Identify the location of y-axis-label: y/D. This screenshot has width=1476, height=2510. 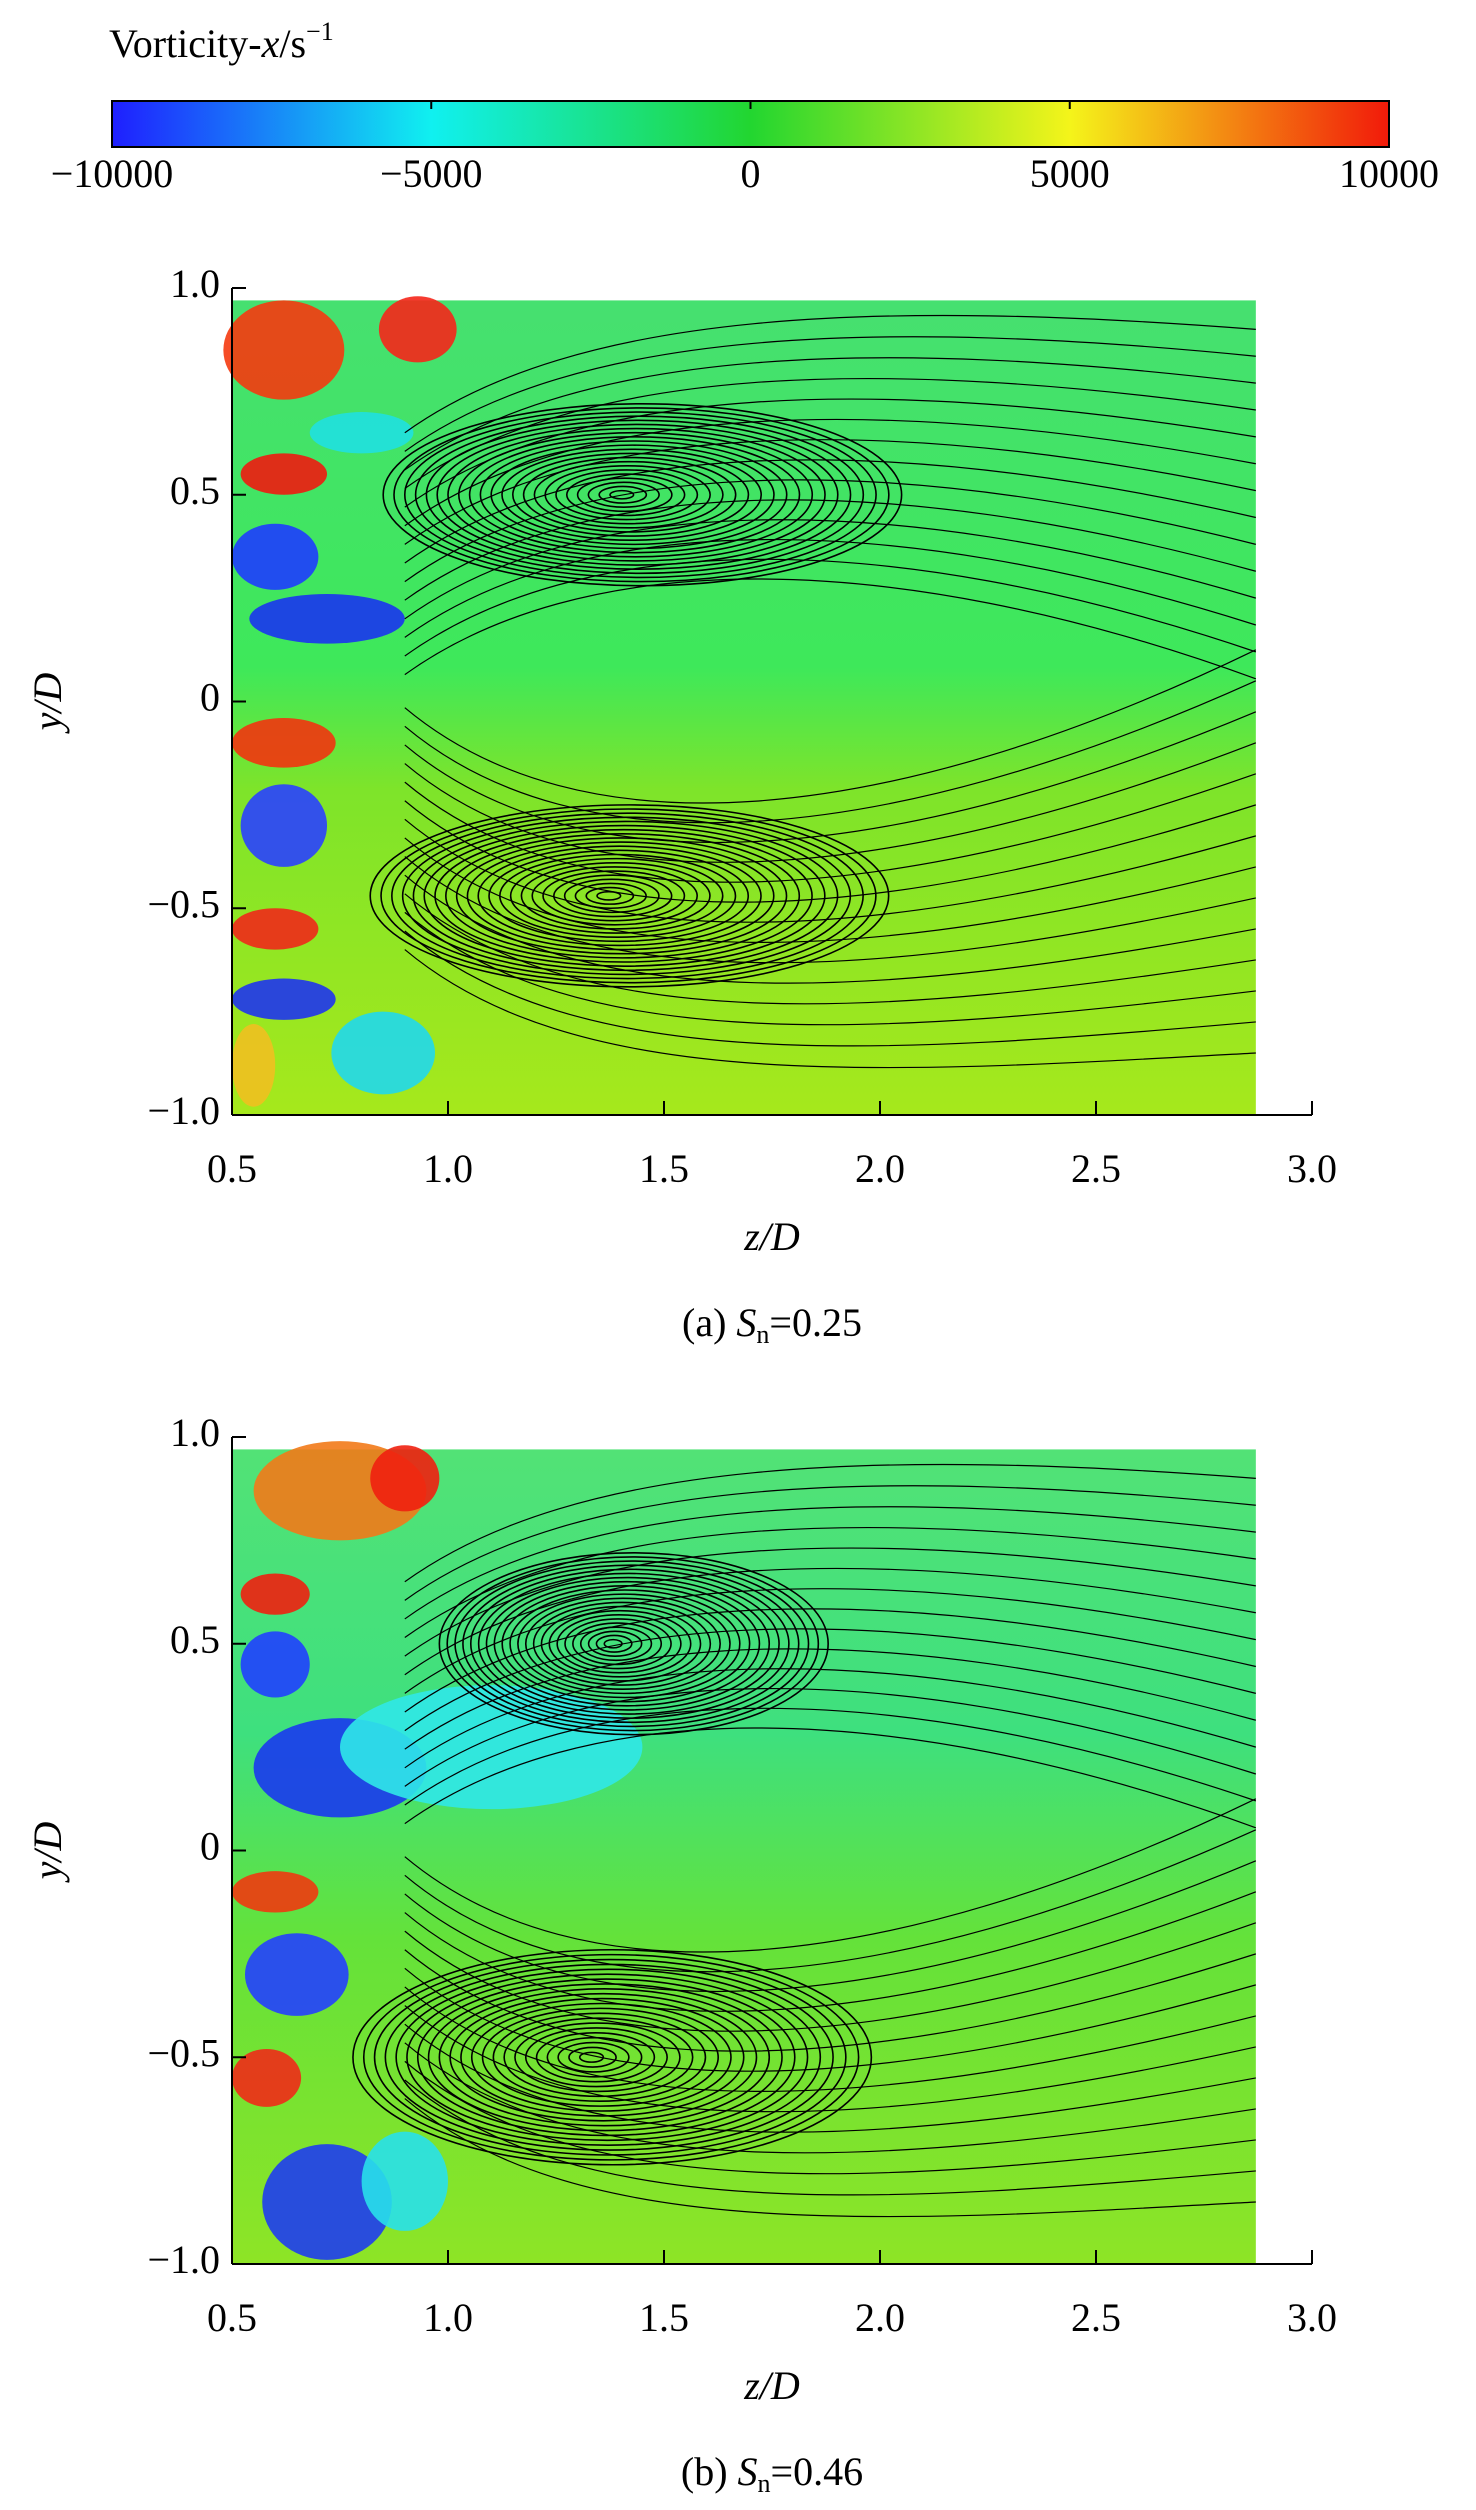
(47, 704).